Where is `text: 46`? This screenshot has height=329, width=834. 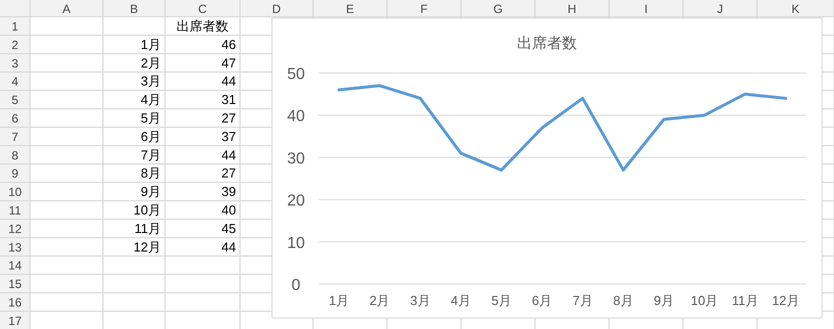
text: 46 is located at coordinates (229, 44).